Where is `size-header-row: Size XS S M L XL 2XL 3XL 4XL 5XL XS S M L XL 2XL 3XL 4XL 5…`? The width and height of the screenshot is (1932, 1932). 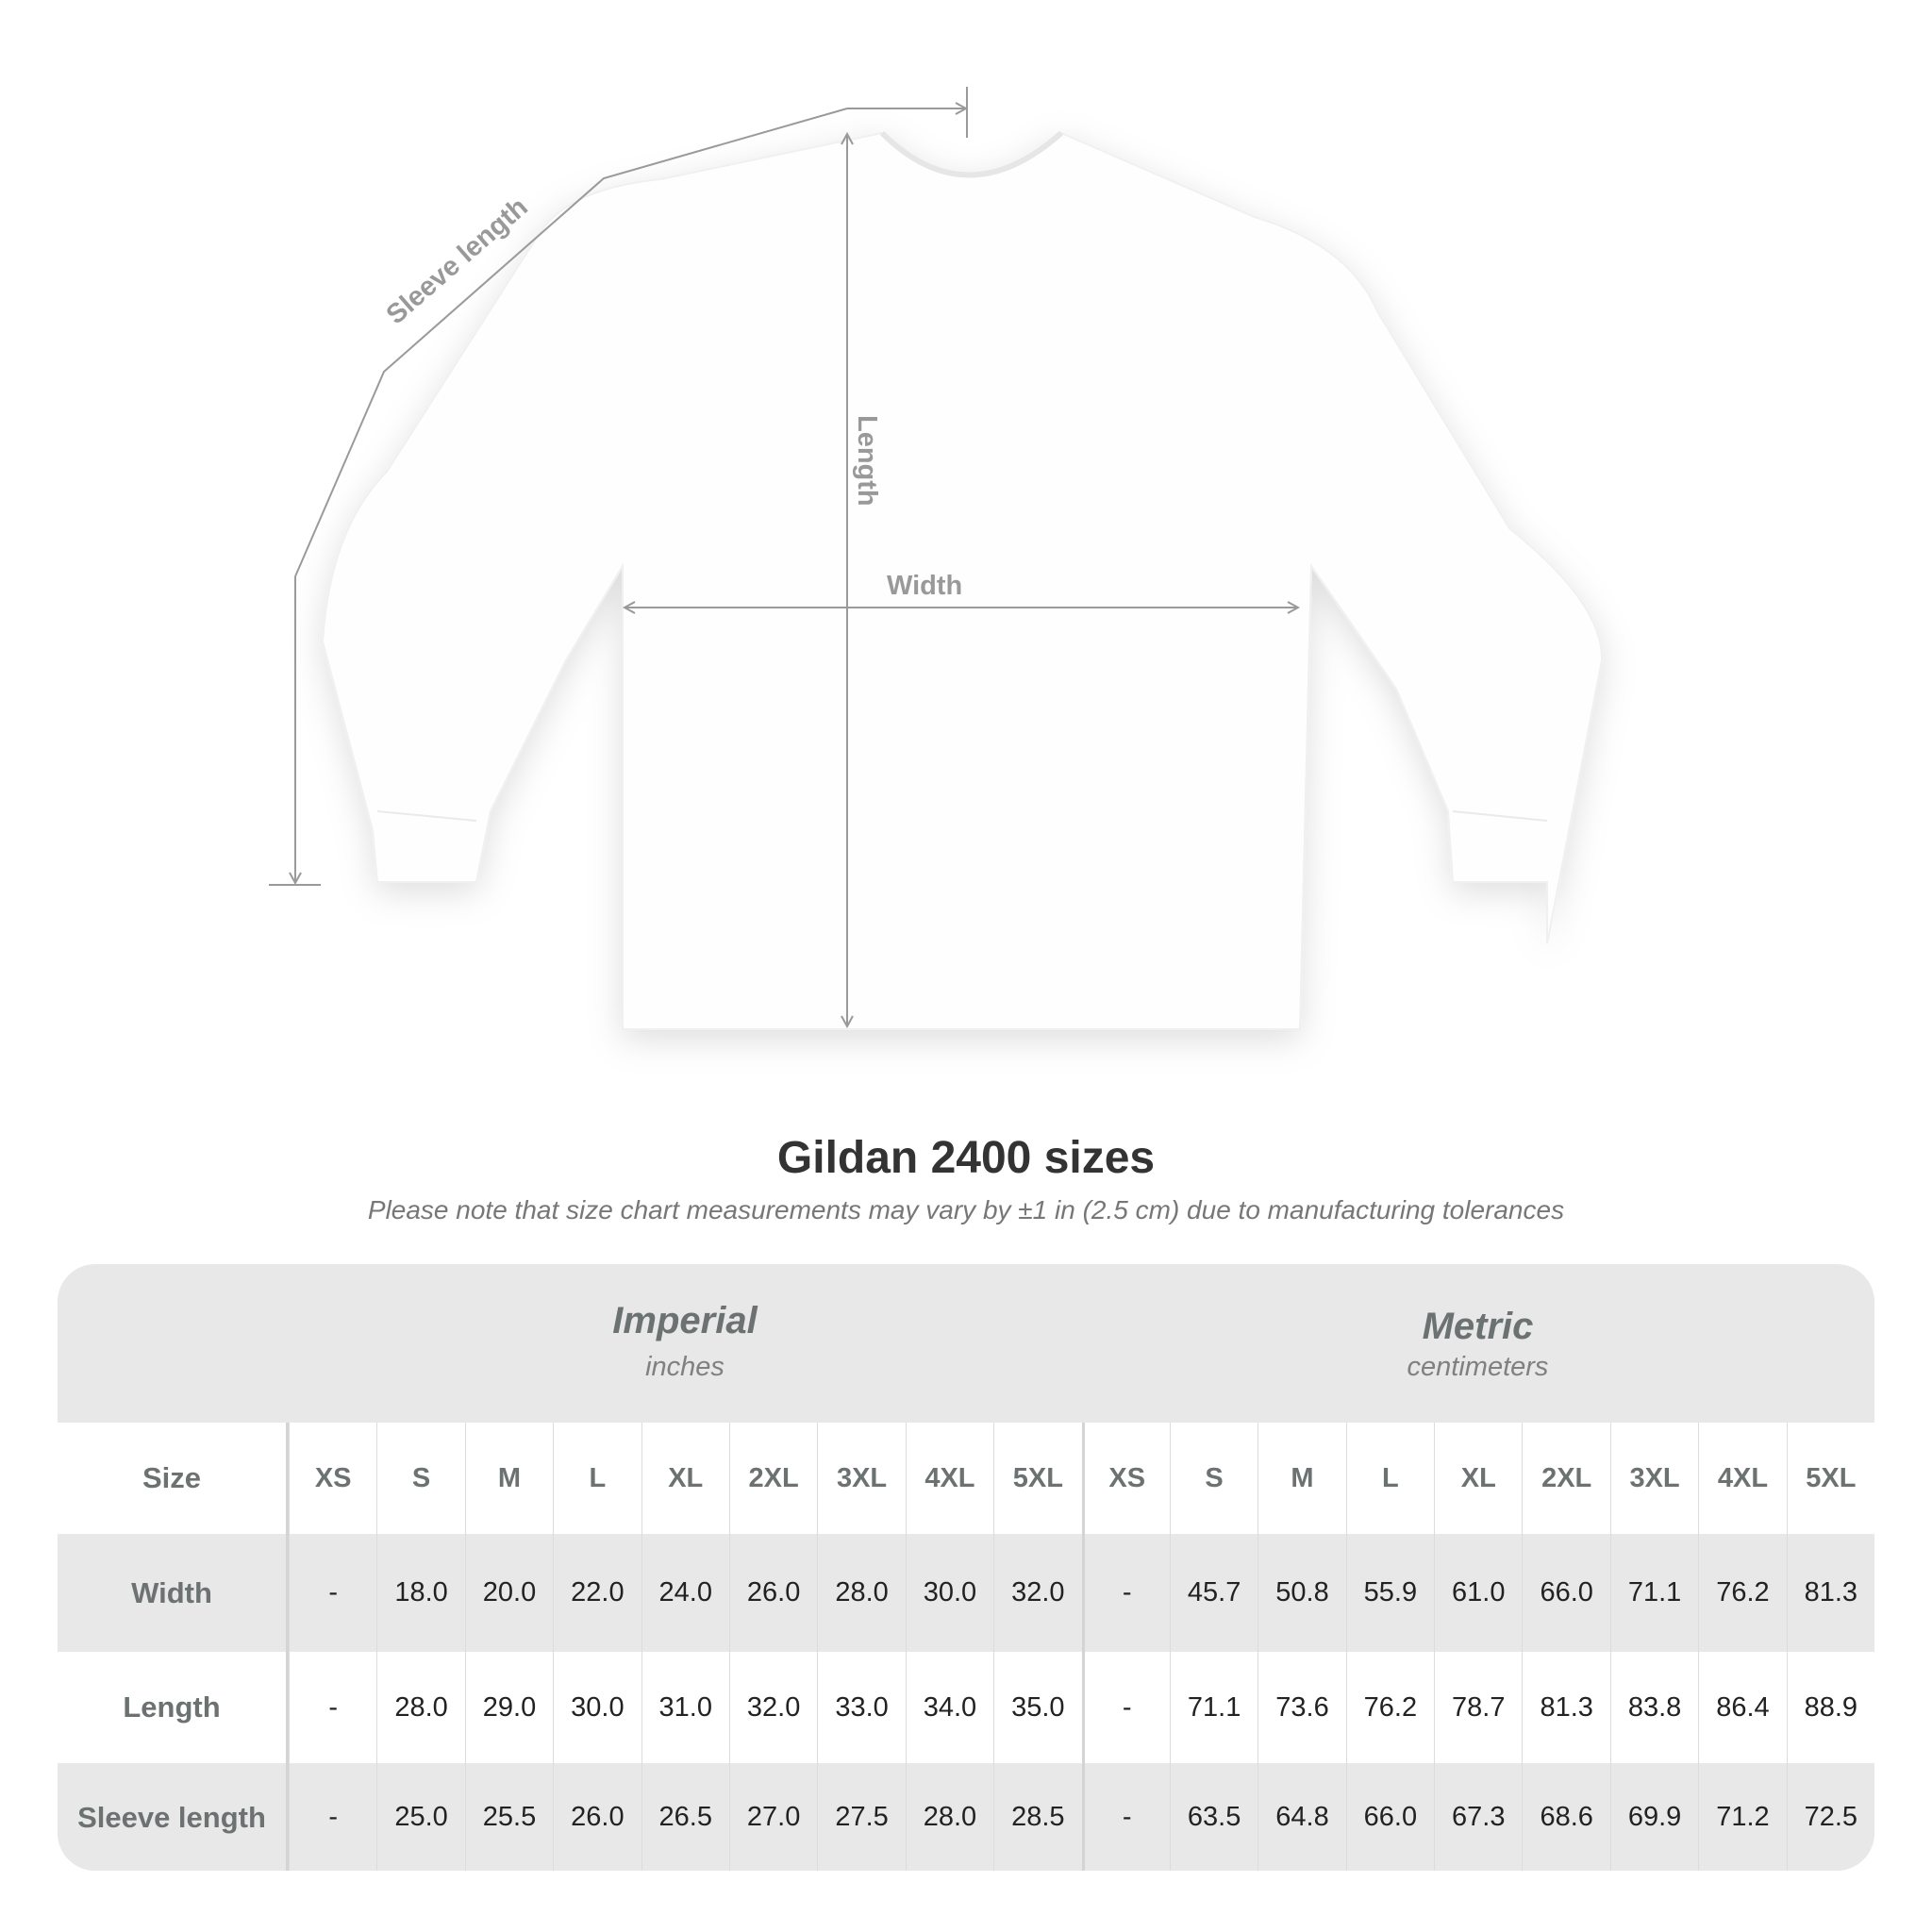
size-header-row: Size XS S M L XL 2XL 3XL 4XL 5XL XS S M L XL 2XL 3XL 4XL 5… is located at coordinates (966, 1478).